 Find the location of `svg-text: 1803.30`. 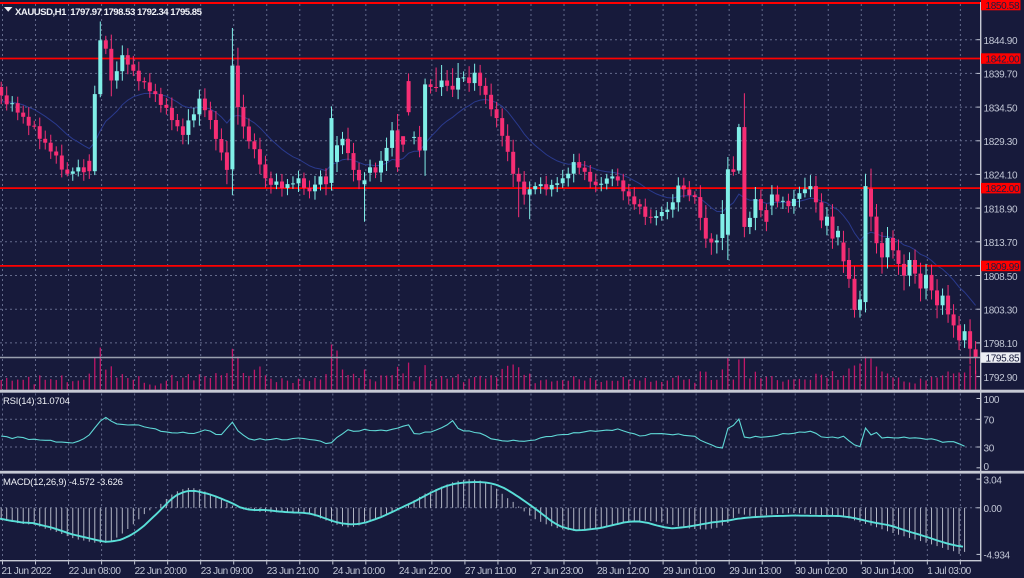

svg-text: 1803.30 is located at coordinates (1001, 311).